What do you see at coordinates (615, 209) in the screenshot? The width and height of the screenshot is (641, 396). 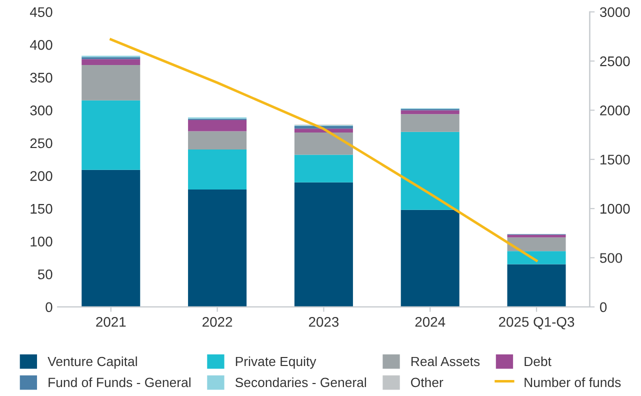 I see `y2-tick-label: 1000` at bounding box center [615, 209].